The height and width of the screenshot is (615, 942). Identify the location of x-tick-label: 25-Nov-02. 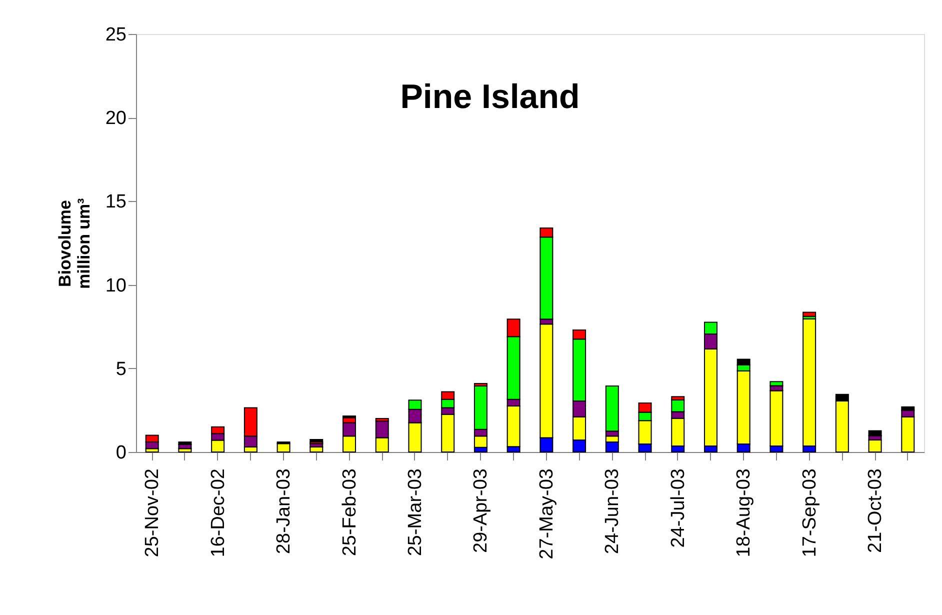
(153, 513).